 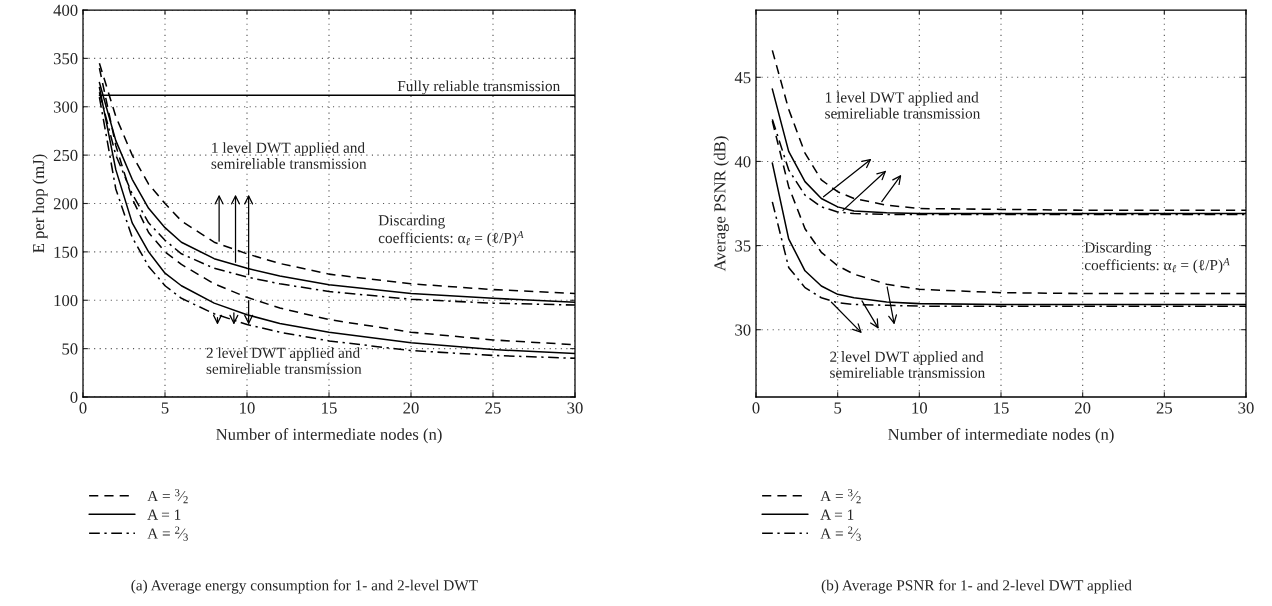 I want to click on y-tick-label: 100, so click(x=66, y=300).